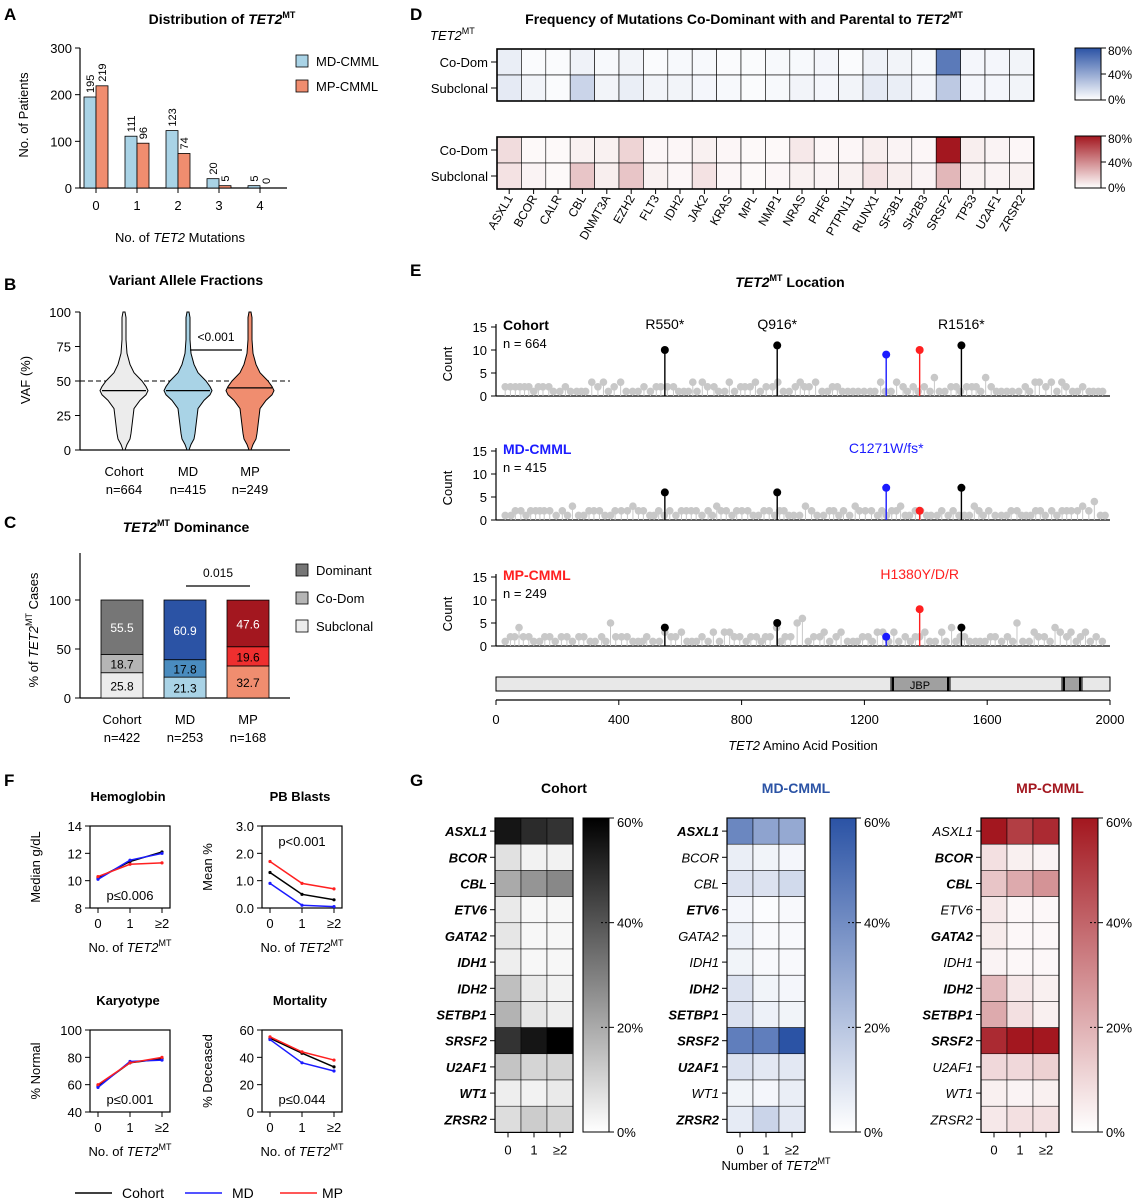 The height and width of the screenshot is (1200, 1138). I want to click on legend-label-mp: MP-CMML, so click(347, 86).